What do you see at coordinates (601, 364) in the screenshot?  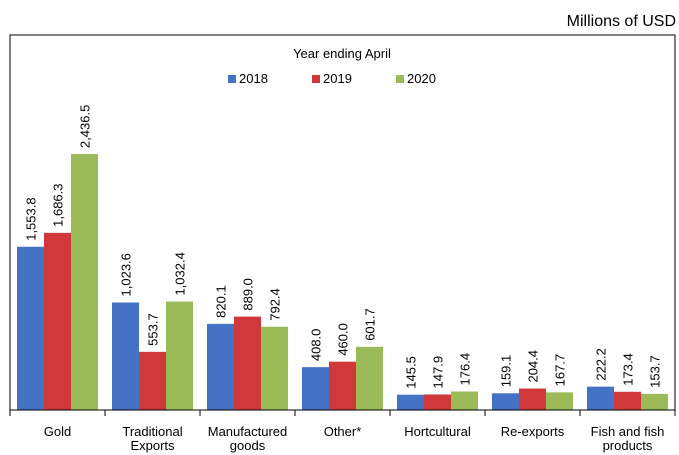 I see `value-label: 222.2` at bounding box center [601, 364].